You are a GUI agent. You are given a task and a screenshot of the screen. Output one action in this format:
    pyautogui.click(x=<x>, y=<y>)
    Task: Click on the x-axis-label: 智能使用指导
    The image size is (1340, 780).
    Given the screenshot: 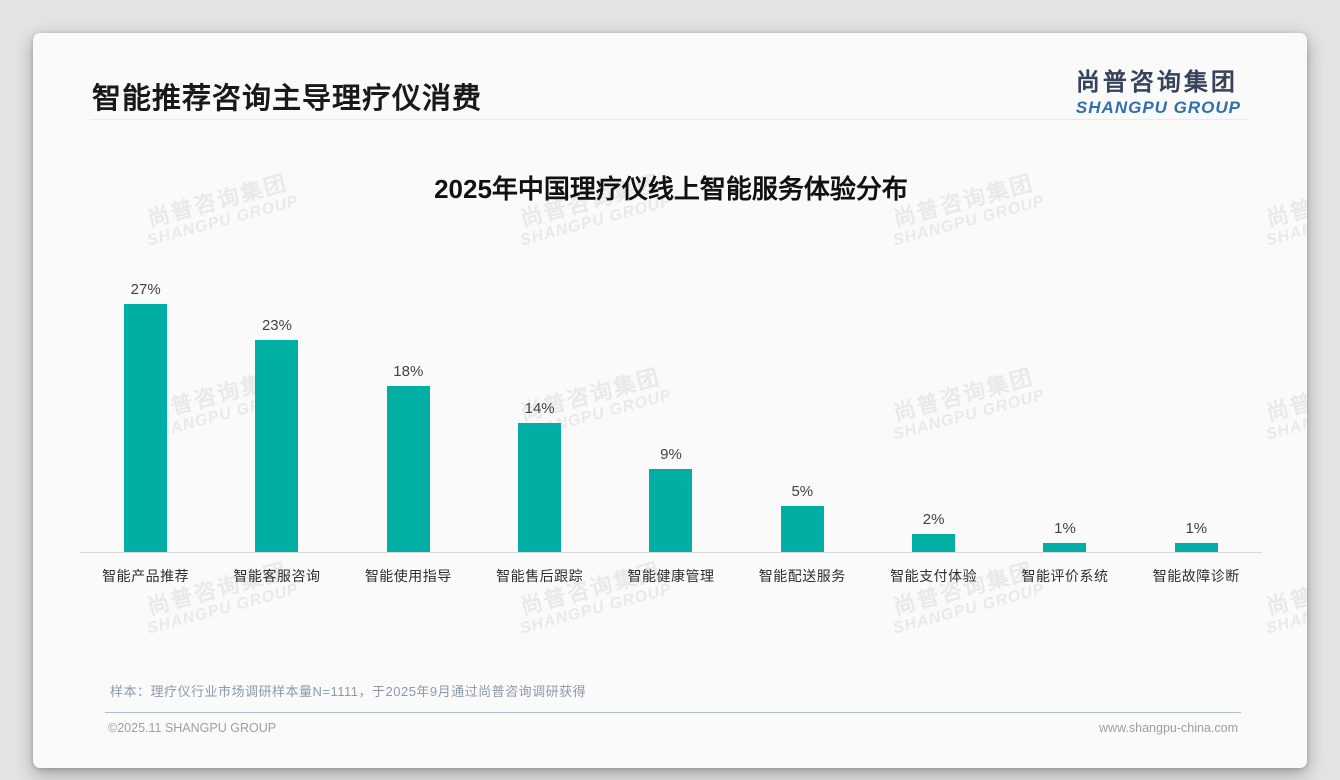 What is the action you would take?
    pyautogui.click(x=408, y=576)
    